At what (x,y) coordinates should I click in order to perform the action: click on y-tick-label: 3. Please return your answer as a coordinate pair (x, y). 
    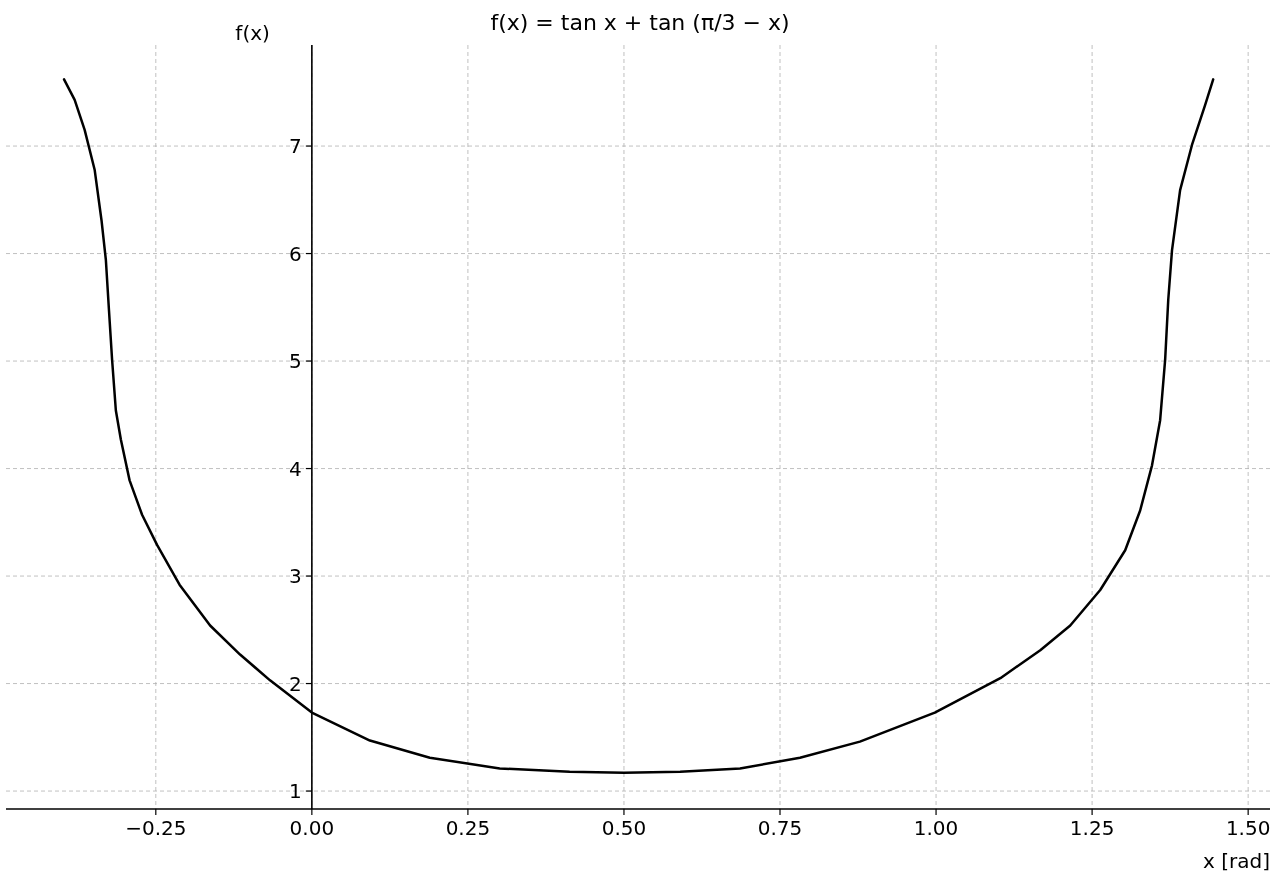
    Looking at the image, I should click on (295, 576).